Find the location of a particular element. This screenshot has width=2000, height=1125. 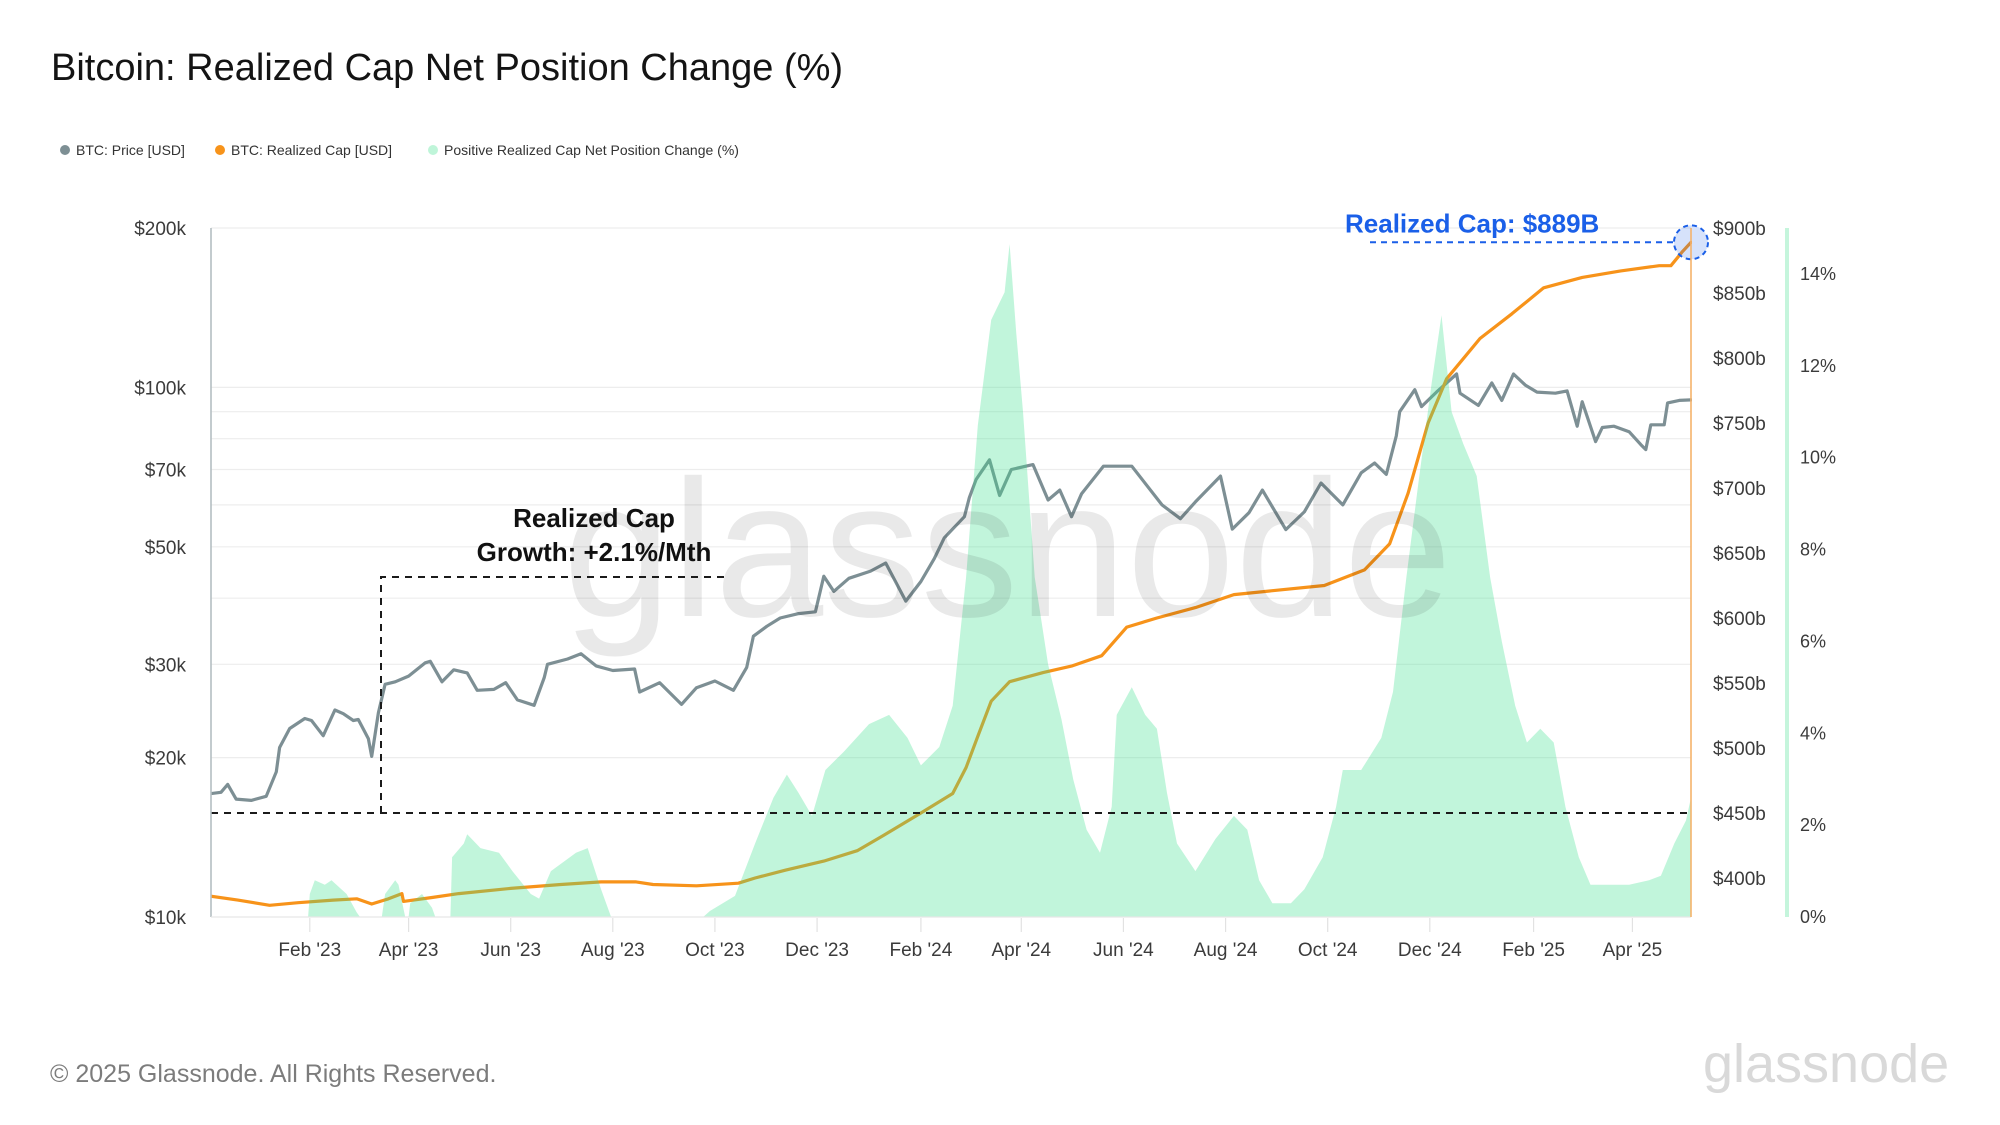

realized-cap-tick-label: $500b is located at coordinates (1739, 749).